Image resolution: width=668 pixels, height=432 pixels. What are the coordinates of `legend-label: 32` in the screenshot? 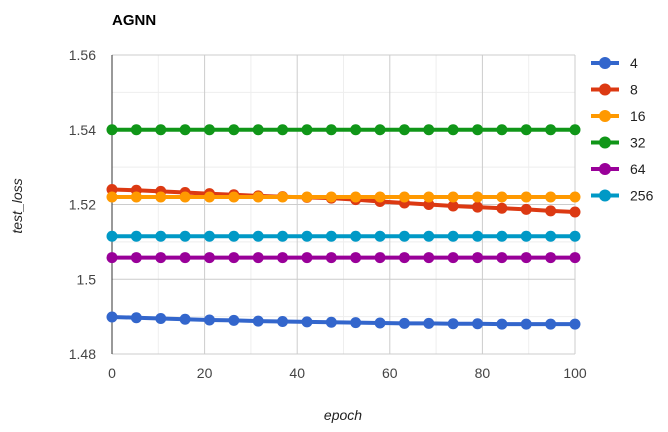 It's located at (638, 143).